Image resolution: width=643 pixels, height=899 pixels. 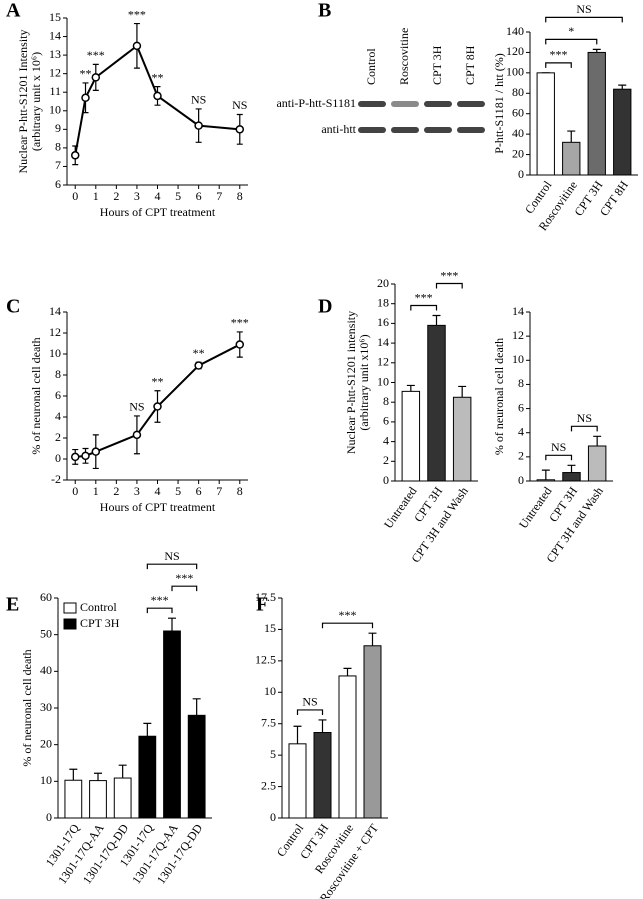 What do you see at coordinates (96, 491) in the screenshot?
I see `x-tick-label: 1` at bounding box center [96, 491].